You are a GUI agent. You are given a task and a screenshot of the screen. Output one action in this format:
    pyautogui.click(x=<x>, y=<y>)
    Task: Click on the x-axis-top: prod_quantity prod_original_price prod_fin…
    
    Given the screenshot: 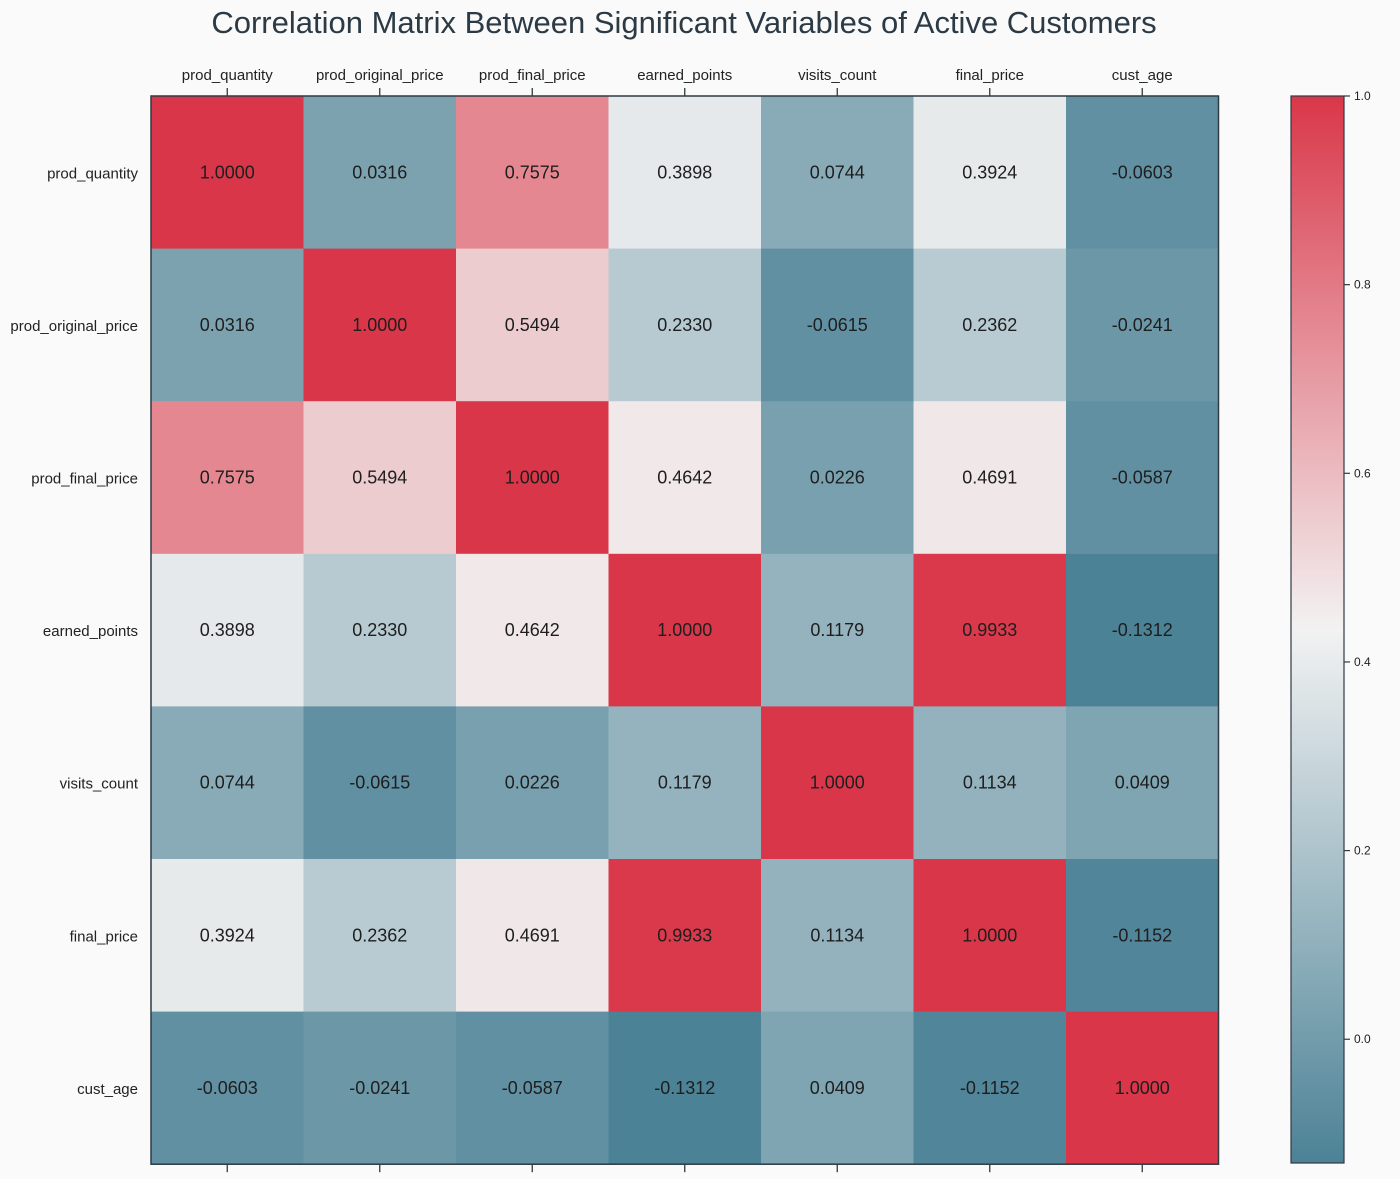 What is the action you would take?
    pyautogui.click(x=677, y=81)
    